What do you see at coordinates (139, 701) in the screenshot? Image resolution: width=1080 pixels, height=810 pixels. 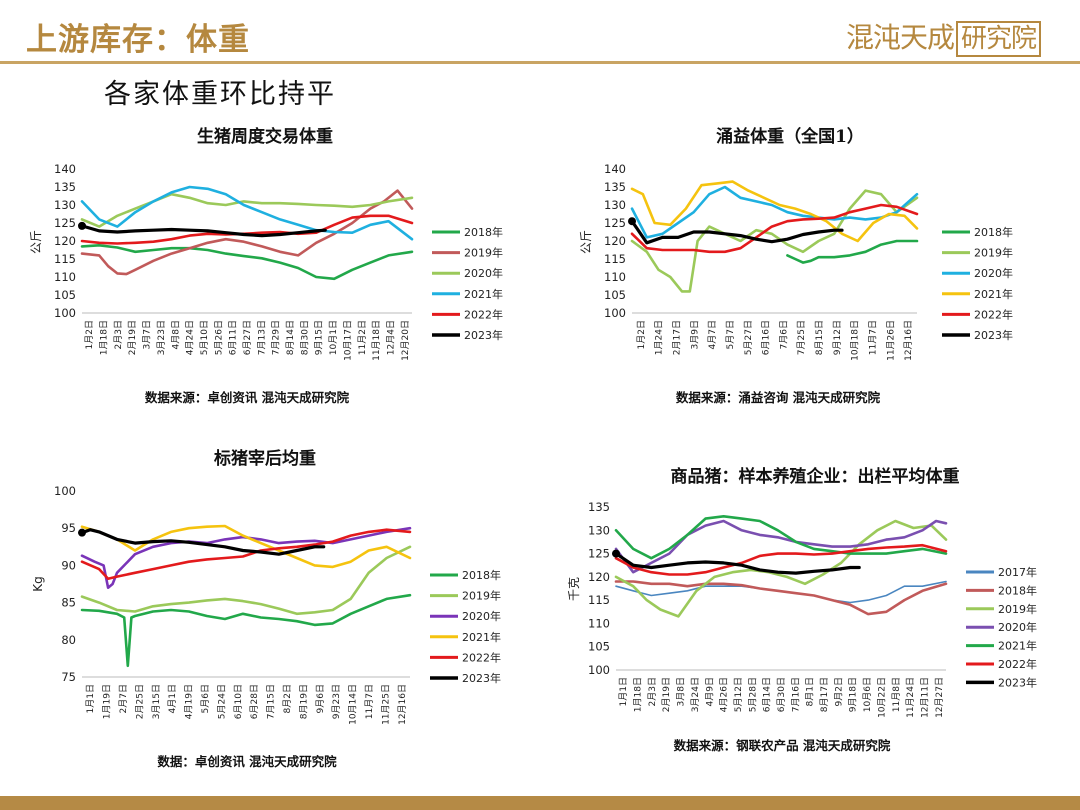 I see `x-tick-label: 2月25日` at bounding box center [139, 701].